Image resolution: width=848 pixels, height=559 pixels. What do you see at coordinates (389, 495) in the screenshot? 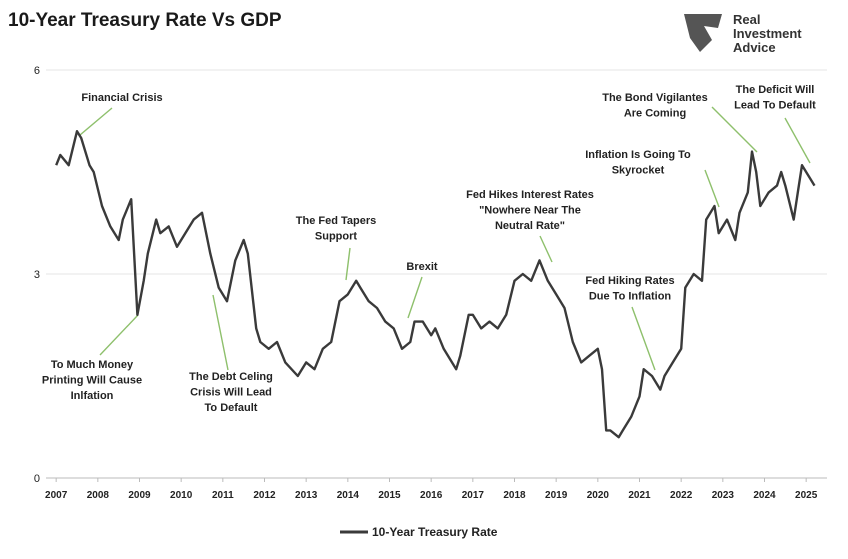
I see `x-tick-label: 2015` at bounding box center [389, 495].